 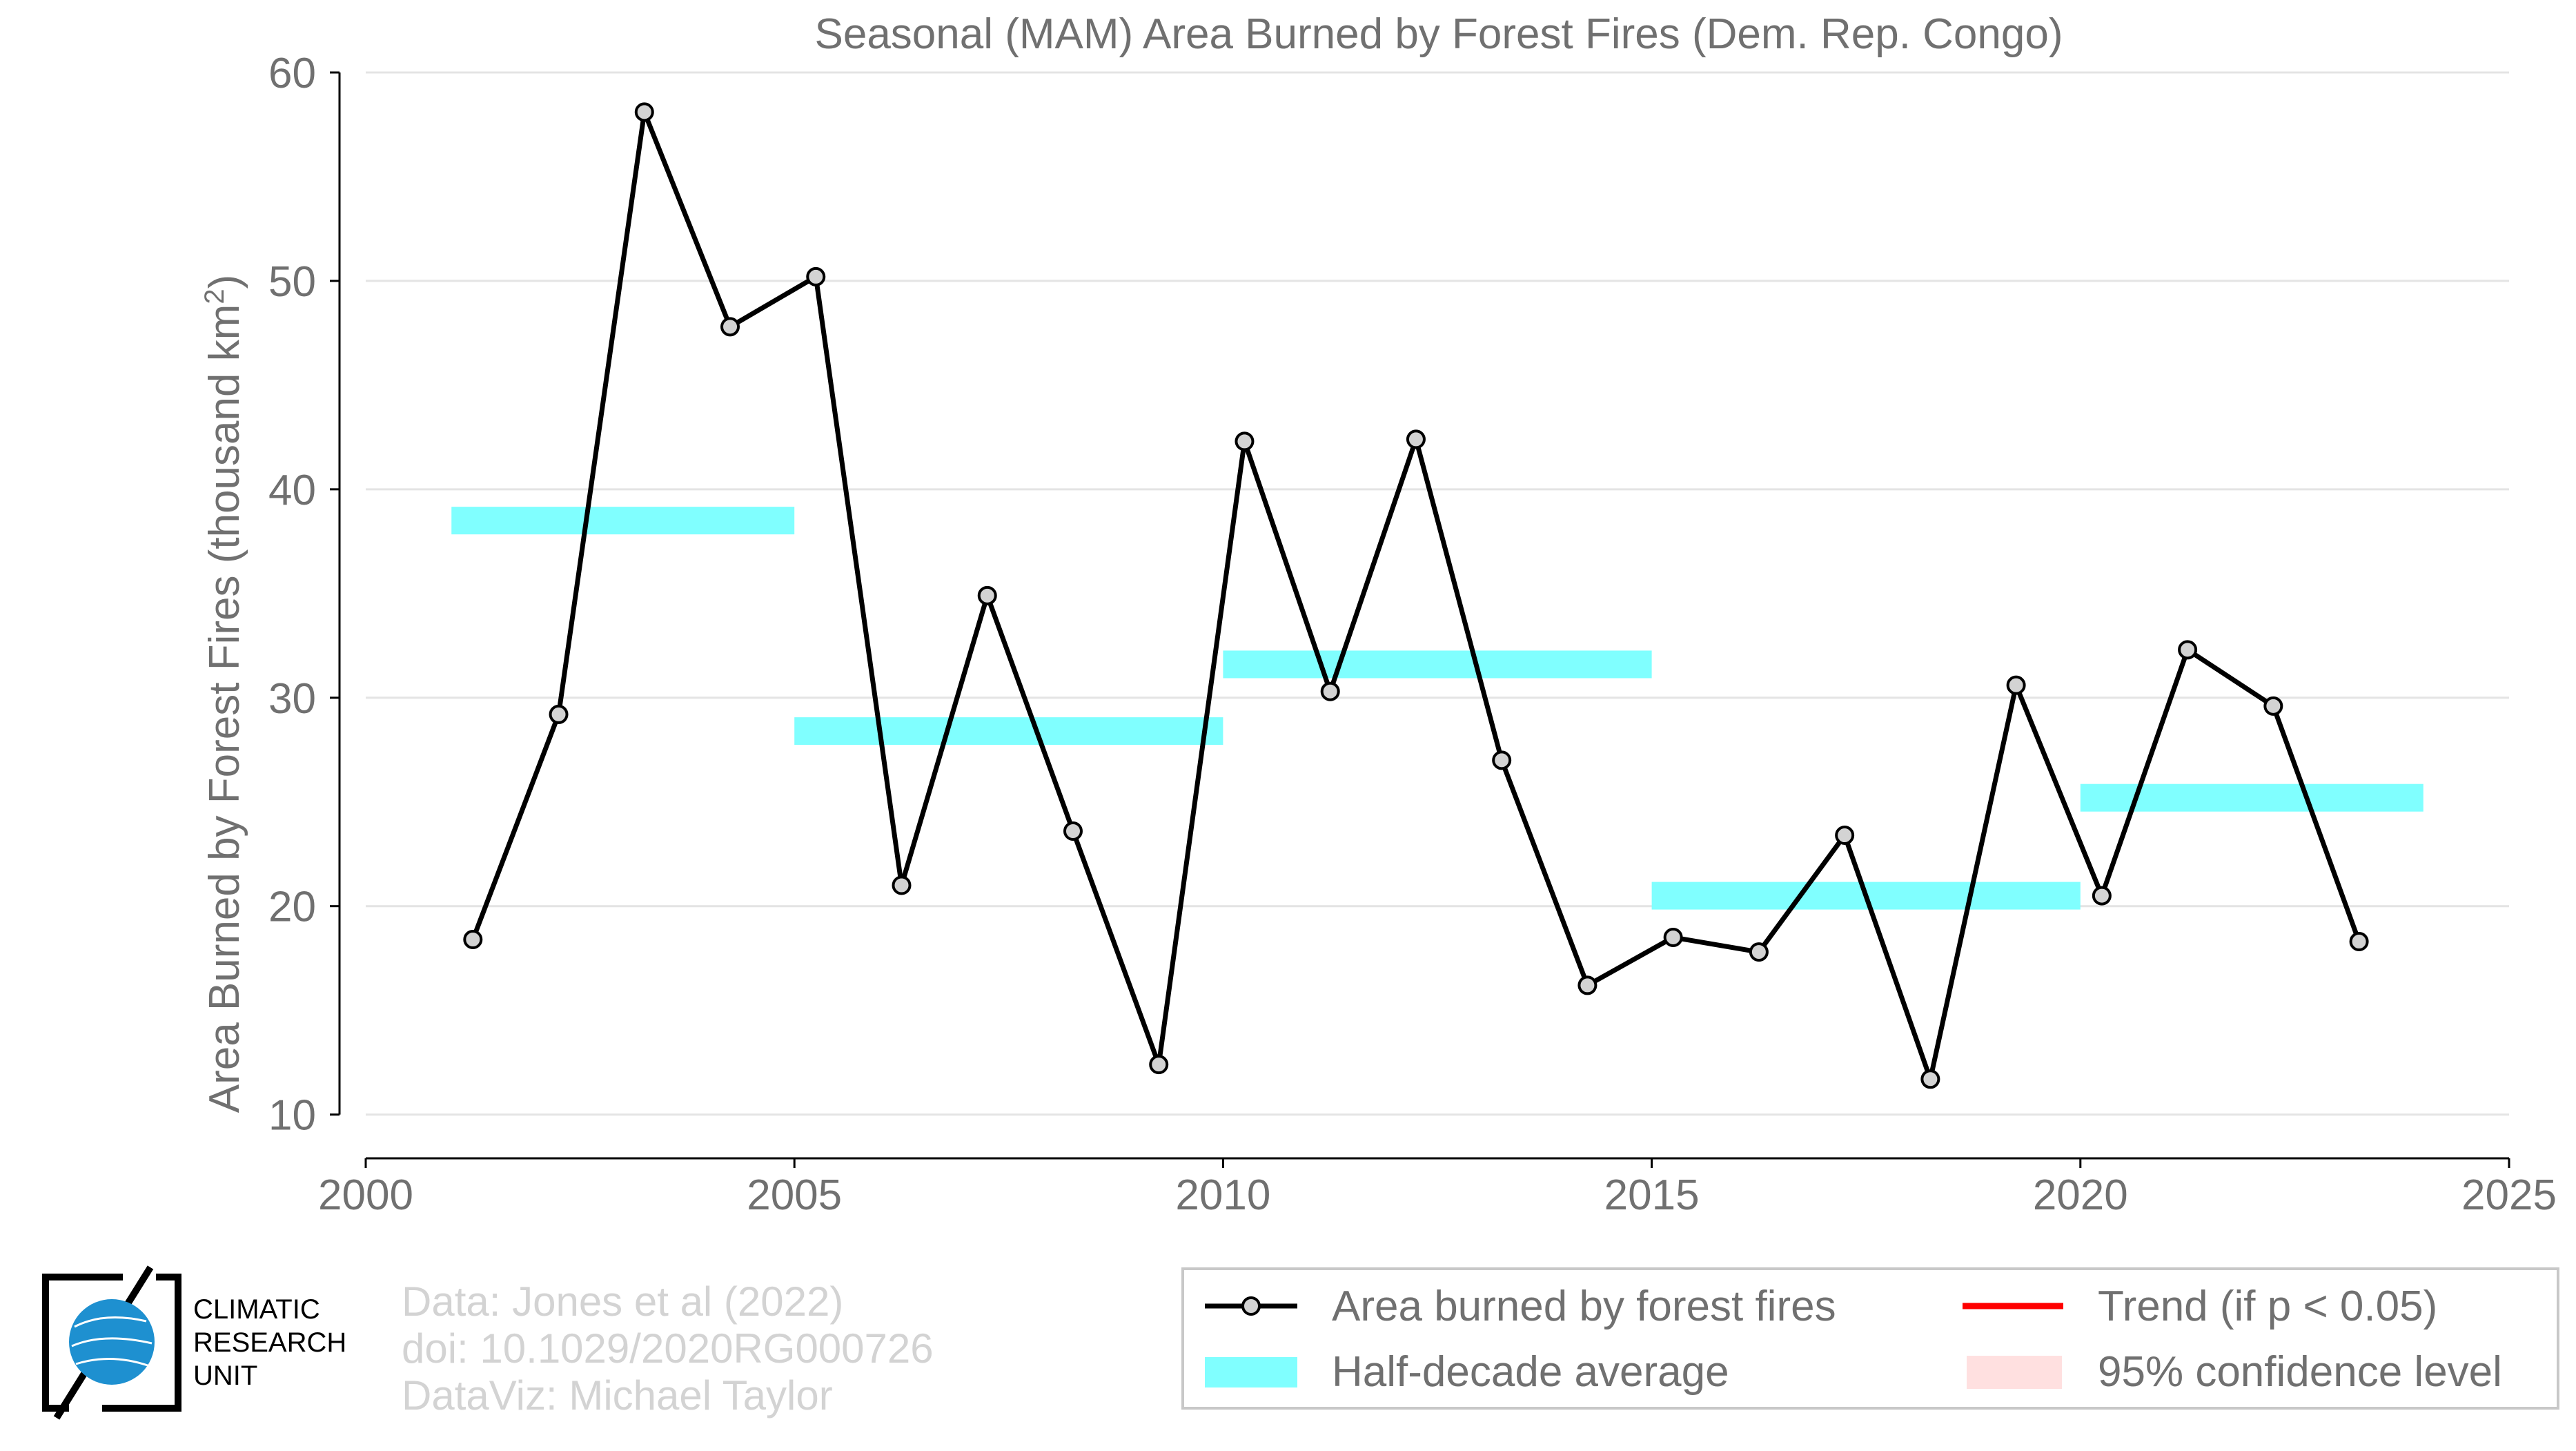 I want to click on y-axis-label-end: ), so click(x=224, y=282).